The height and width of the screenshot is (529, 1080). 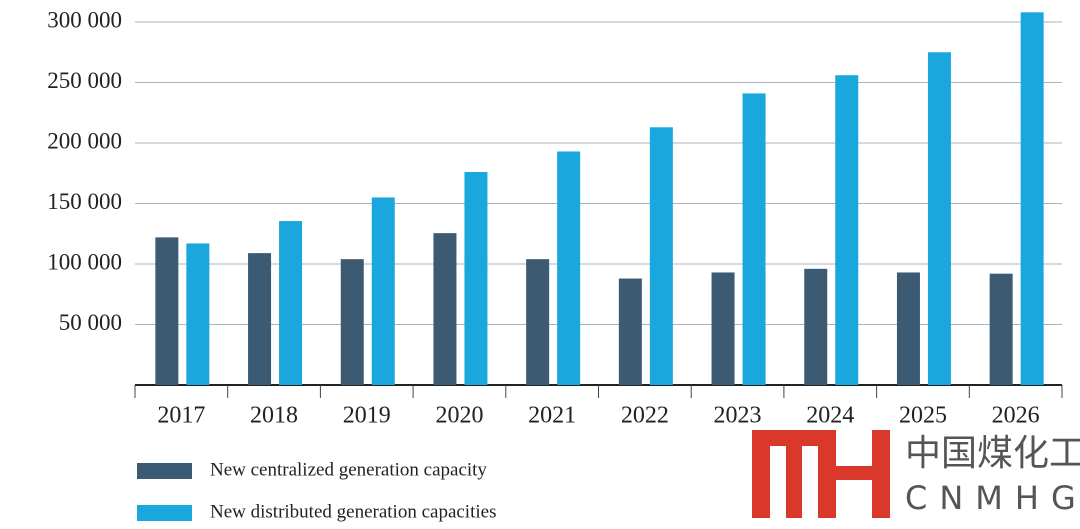 I want to click on x-tick-label: 2018, so click(x=274, y=416).